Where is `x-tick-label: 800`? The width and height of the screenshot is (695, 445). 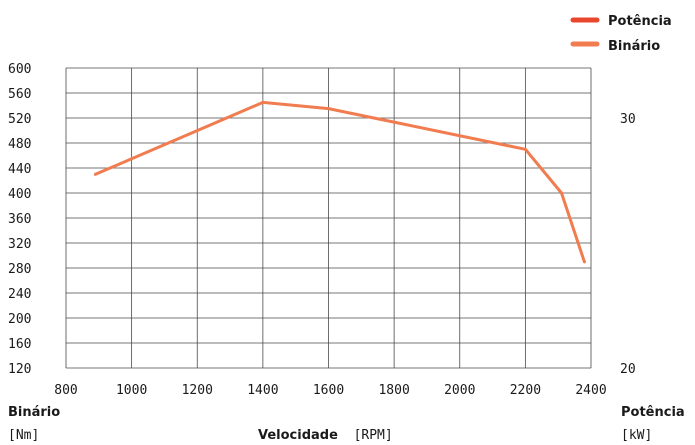
x-tick-label: 800 is located at coordinates (65, 390).